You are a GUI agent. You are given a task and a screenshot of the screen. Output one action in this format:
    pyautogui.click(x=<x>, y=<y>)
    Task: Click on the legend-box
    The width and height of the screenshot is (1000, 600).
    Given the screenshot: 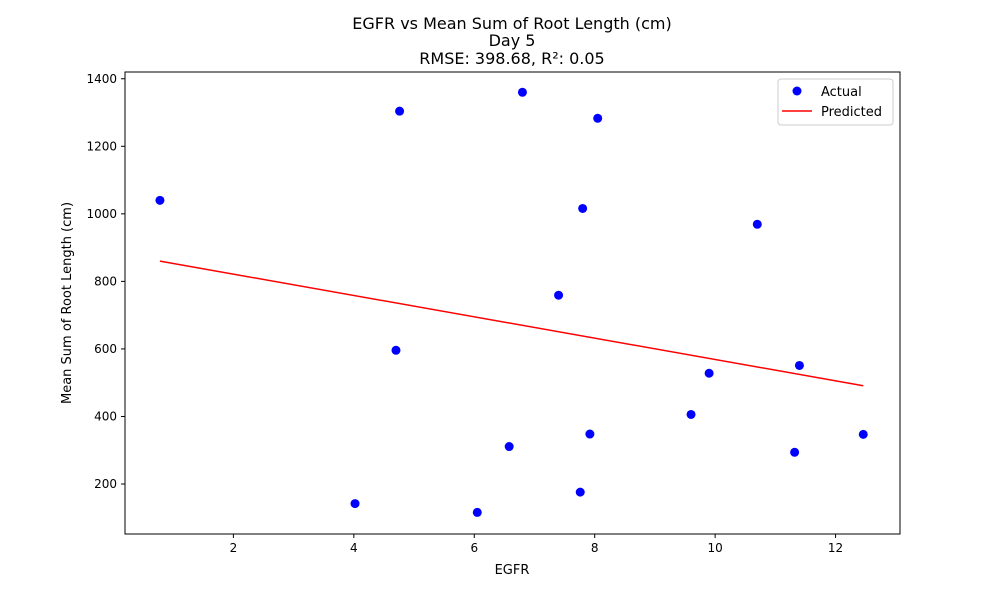 What is the action you would take?
    pyautogui.click(x=835, y=102)
    